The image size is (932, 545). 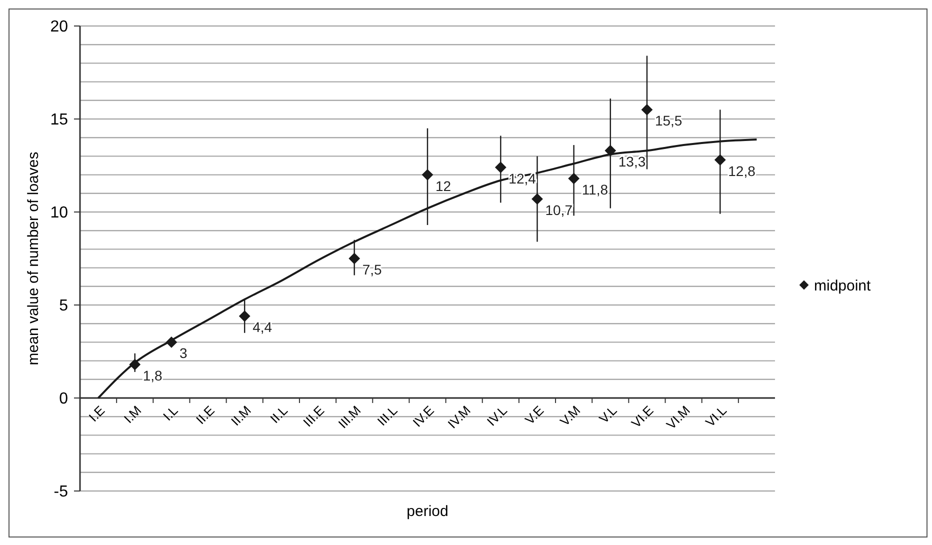 What do you see at coordinates (497, 415) in the screenshot?
I see `x-tick-label: IV.L` at bounding box center [497, 415].